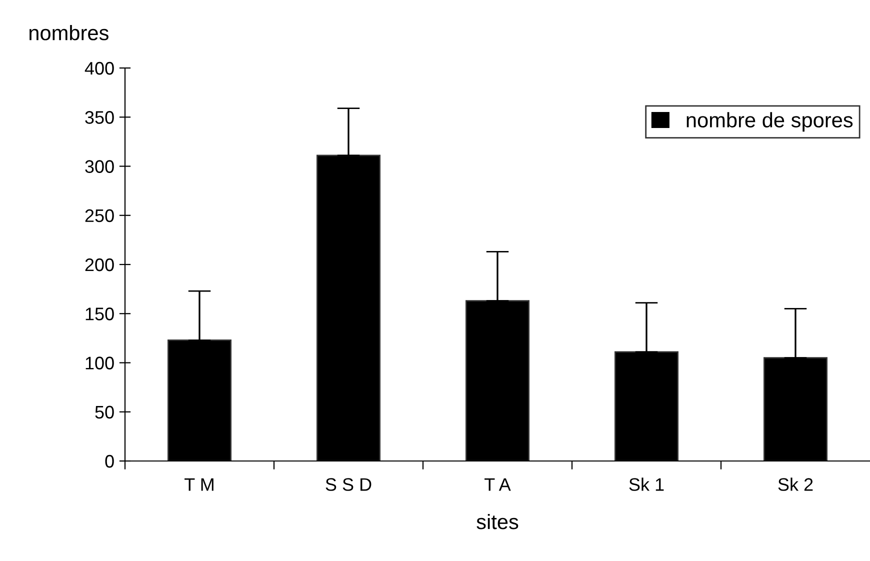  Describe the element at coordinates (99, 166) in the screenshot. I see `y-tick-label: 300` at that location.